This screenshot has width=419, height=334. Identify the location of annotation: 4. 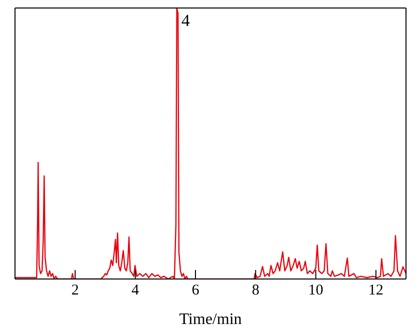
(185, 20).